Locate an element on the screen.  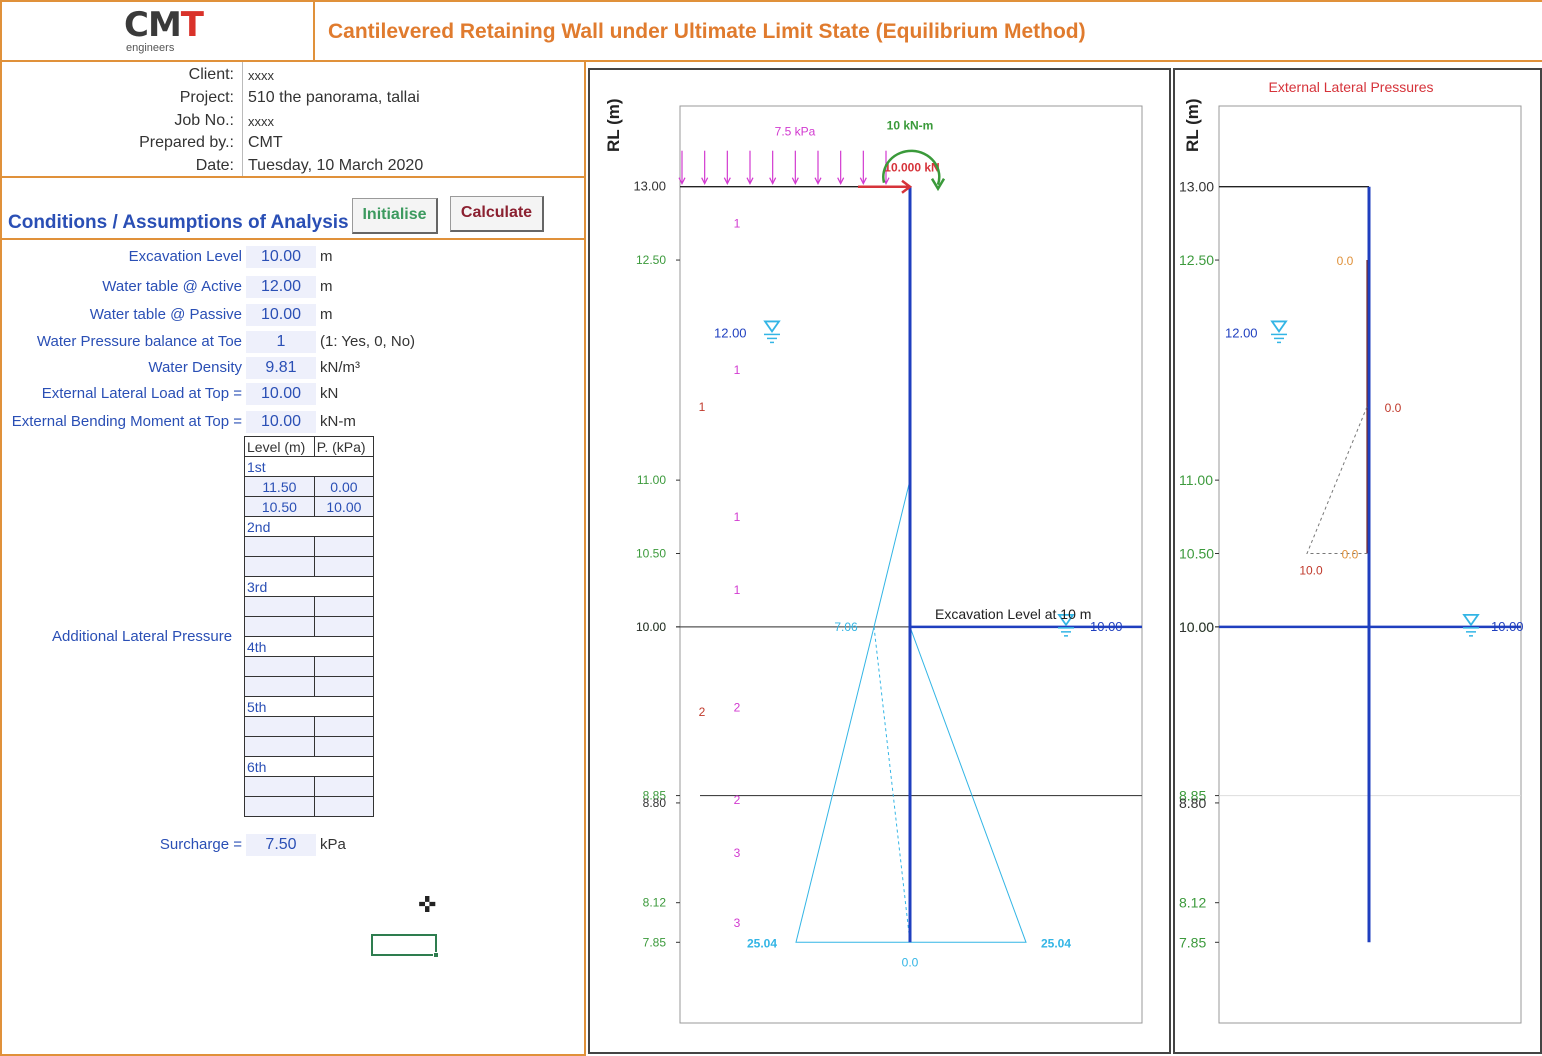
y-tick-label: 8.85 is located at coordinates (1192, 796).